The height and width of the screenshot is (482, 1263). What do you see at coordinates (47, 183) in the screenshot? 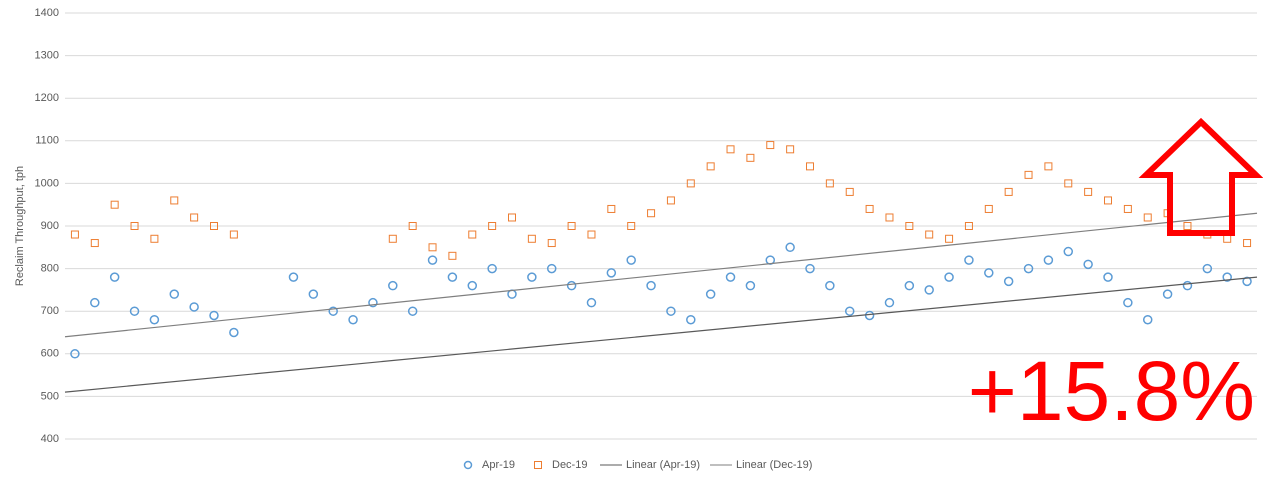
I see `y-tick-label: 1000` at bounding box center [47, 183].